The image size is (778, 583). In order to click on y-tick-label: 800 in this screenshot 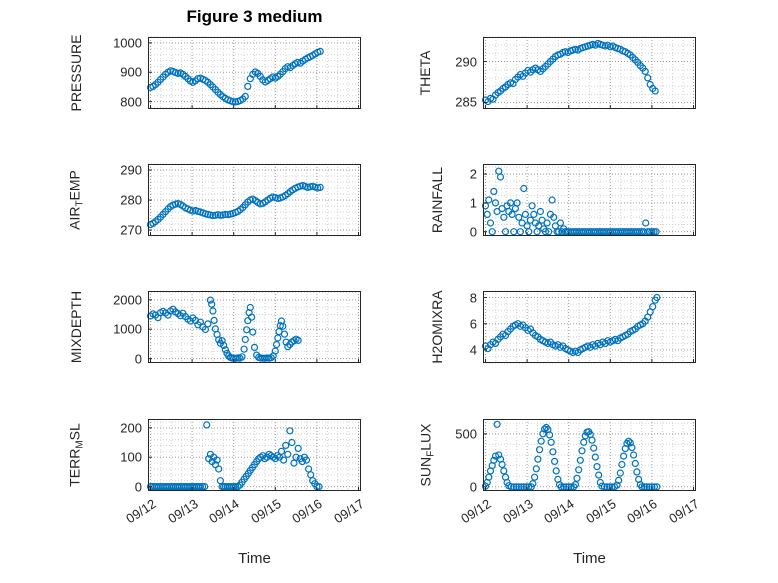, I will do `click(131, 102)`.